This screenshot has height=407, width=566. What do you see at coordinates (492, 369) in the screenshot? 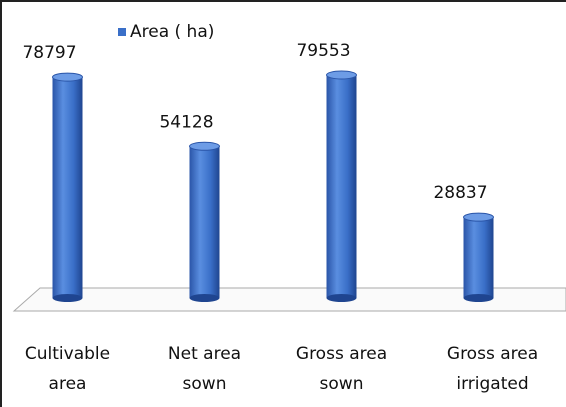
I see `x-tick-label: Gross area irrigated` at bounding box center [492, 369].